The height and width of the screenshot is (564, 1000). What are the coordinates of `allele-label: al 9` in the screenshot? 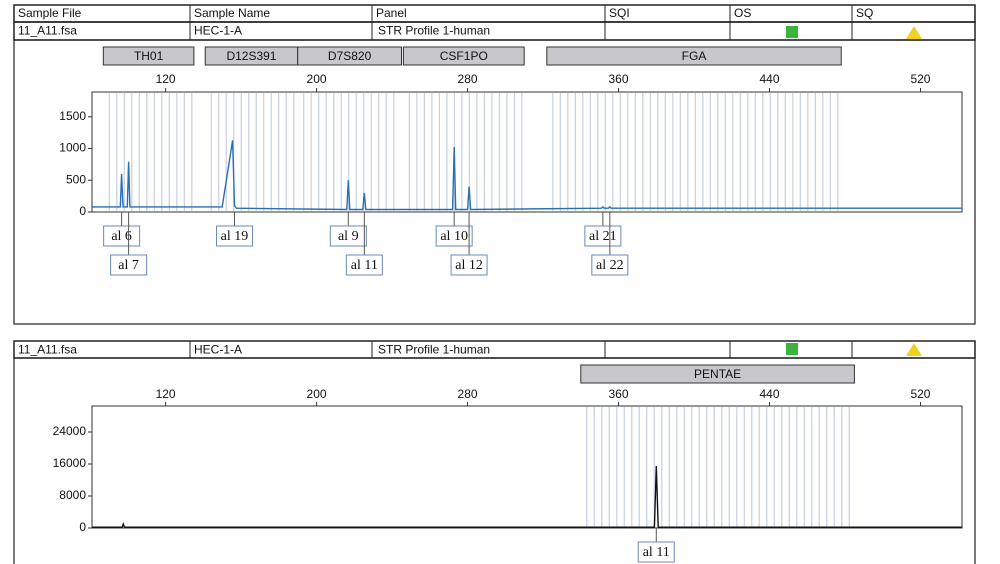 It's located at (348, 236).